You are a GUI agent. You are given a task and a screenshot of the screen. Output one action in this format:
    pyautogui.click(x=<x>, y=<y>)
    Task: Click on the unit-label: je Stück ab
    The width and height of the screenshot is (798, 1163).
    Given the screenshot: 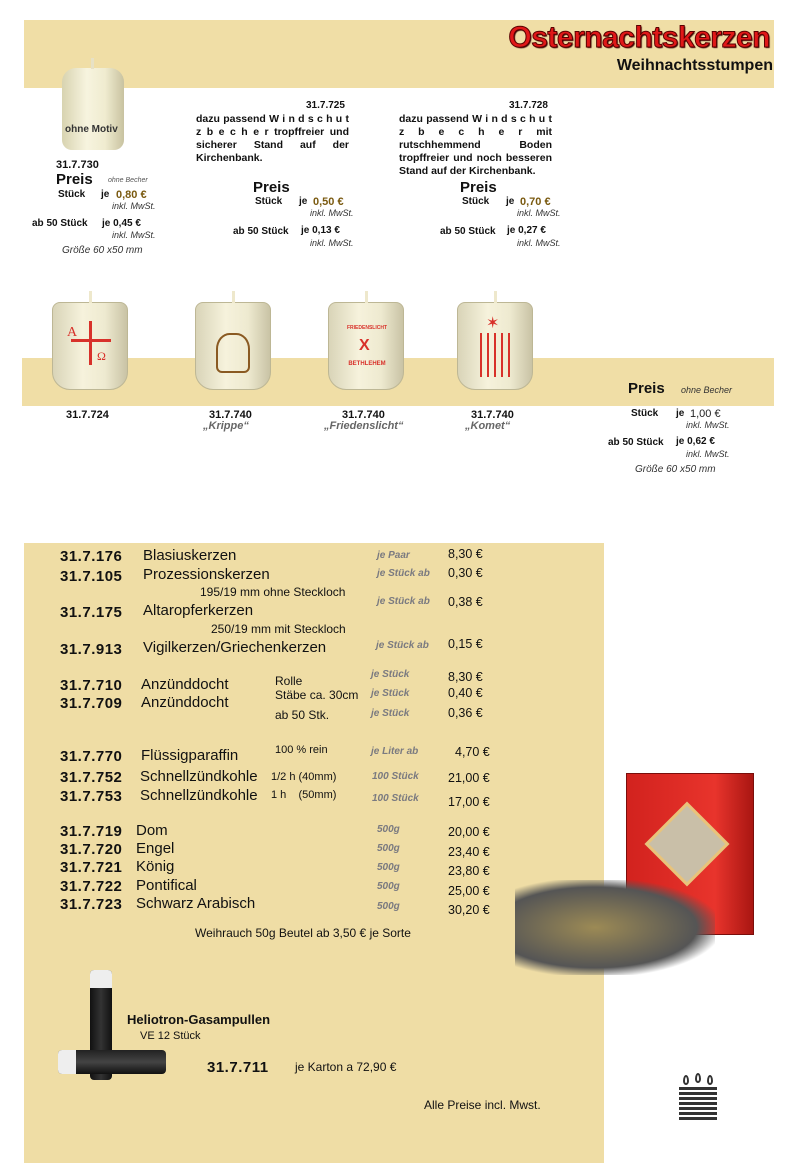 What is the action you would take?
    pyautogui.click(x=403, y=601)
    